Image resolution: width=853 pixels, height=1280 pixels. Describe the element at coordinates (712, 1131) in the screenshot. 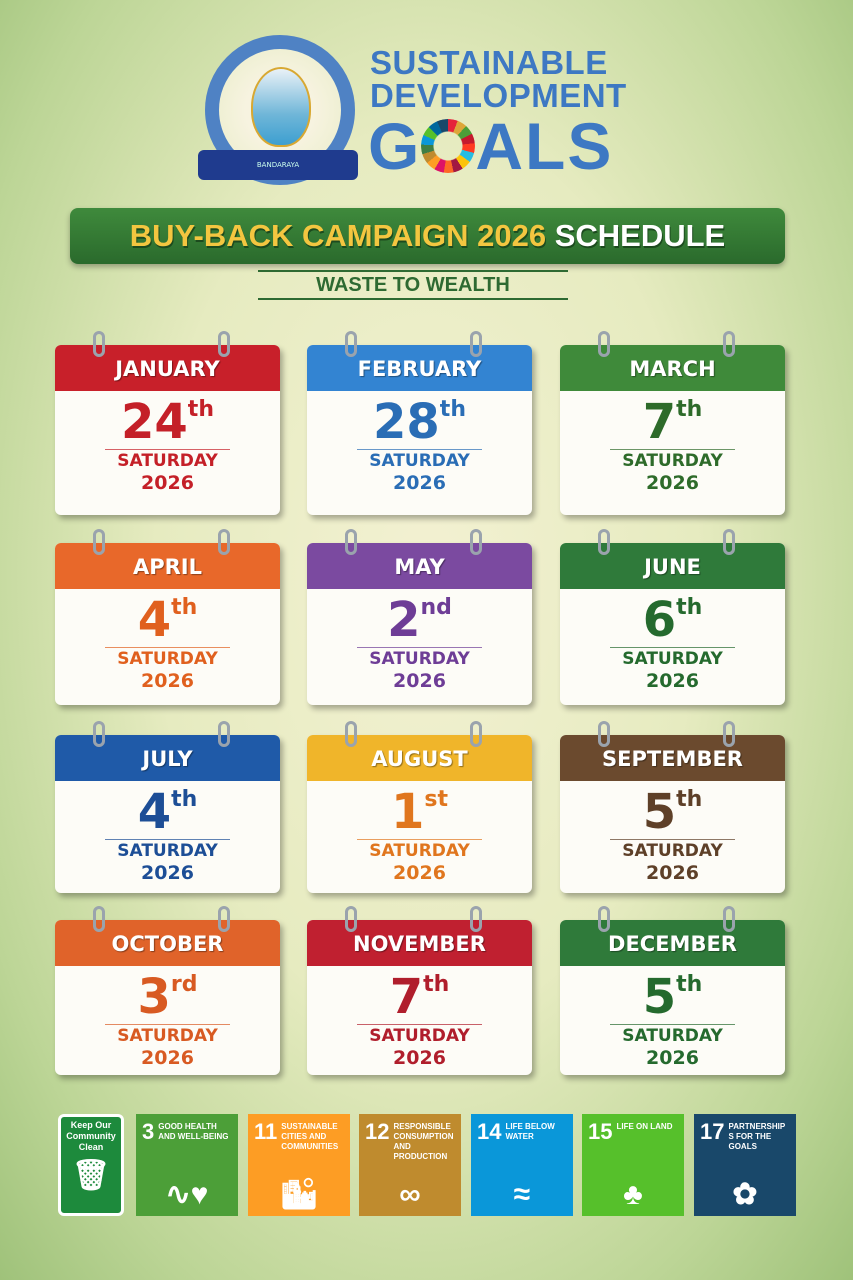

I see `goal-number: 17` at that location.